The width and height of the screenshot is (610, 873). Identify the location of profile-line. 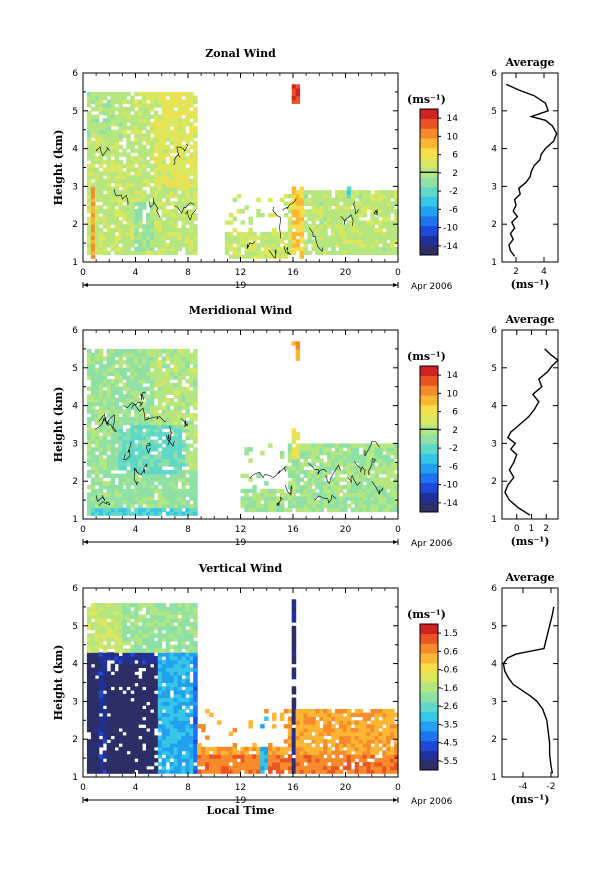
(531, 170).